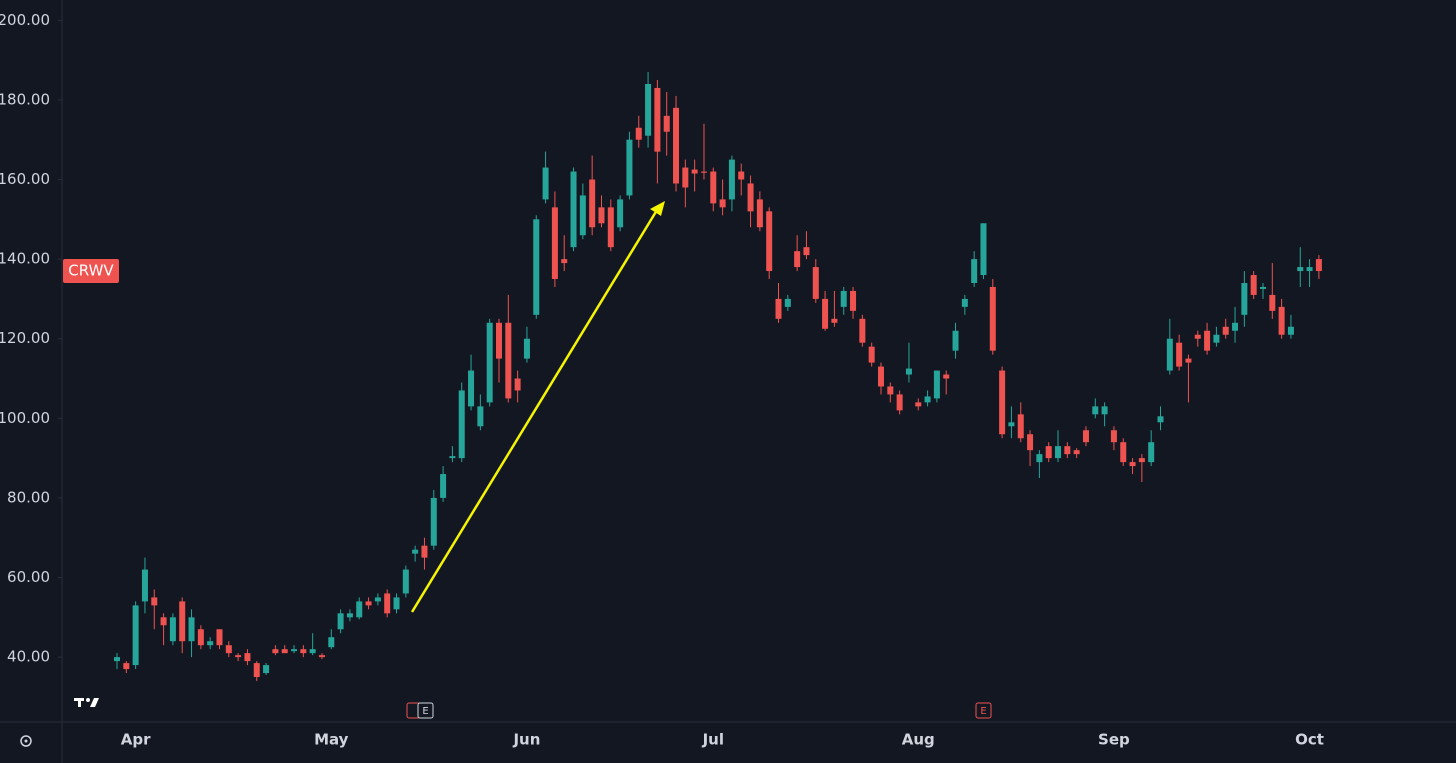 This screenshot has width=1456, height=763. Describe the element at coordinates (86, 702) in the screenshot. I see `tradingview-logo` at that location.